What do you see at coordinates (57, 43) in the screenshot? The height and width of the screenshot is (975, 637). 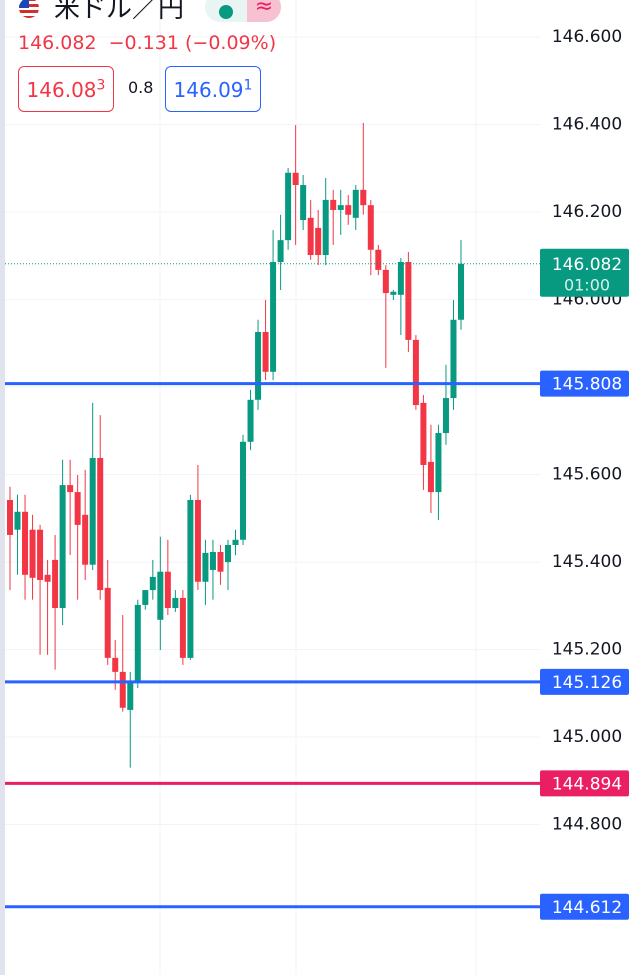 I see `last-price: 146.082` at bounding box center [57, 43].